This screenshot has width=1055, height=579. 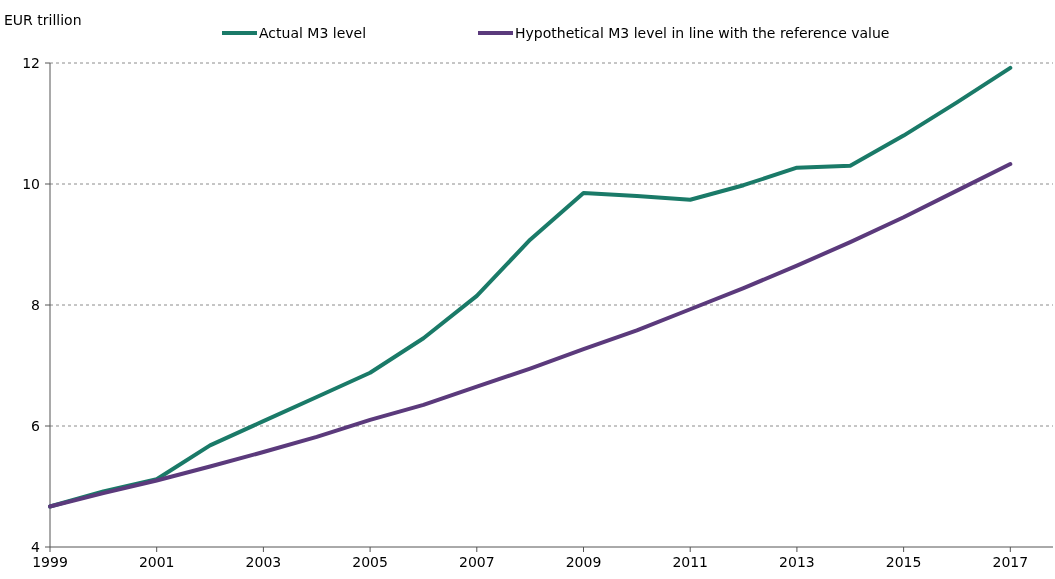 What do you see at coordinates (476, 562) in the screenshot?
I see `x-tick-label: 2007` at bounding box center [476, 562].